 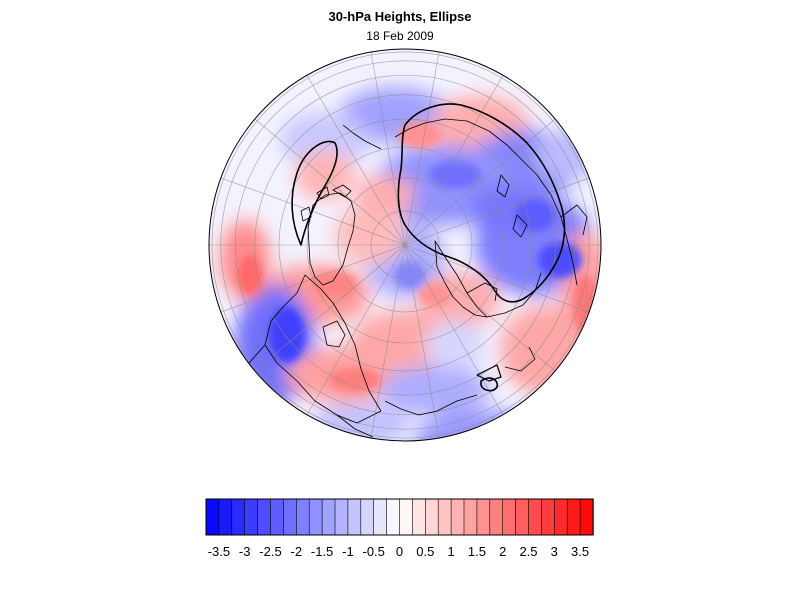 What do you see at coordinates (400, 36) in the screenshot?
I see `map-date: 18 Feb 2009` at bounding box center [400, 36].